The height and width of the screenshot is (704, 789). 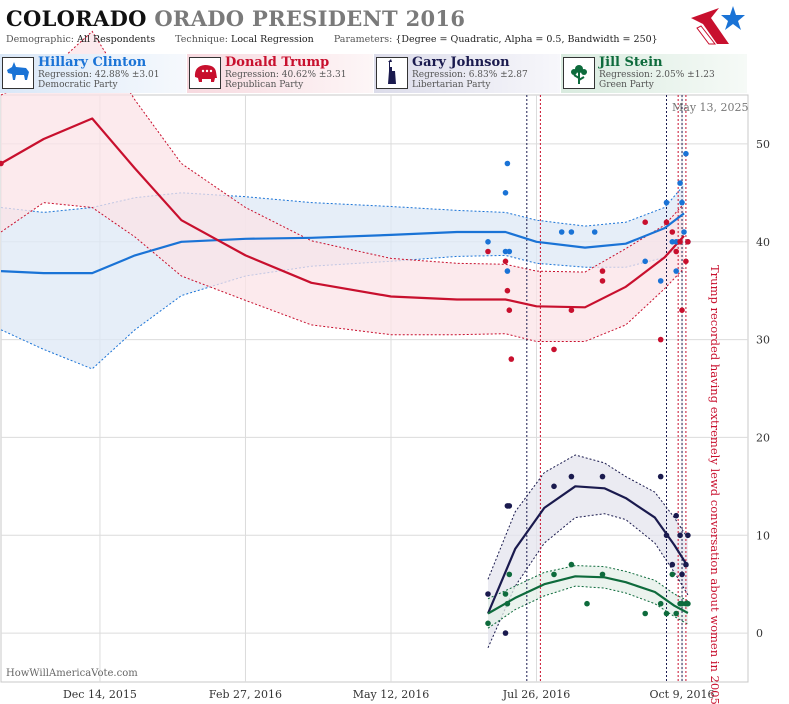 I want to click on flower-icon, so click(x=579, y=73).